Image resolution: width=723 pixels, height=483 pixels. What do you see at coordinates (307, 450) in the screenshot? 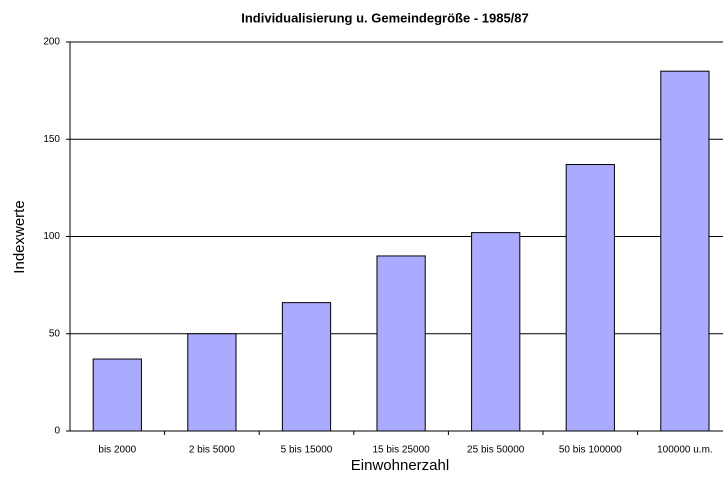
I see `x-tick-label: 5 bis 15000` at bounding box center [307, 450].